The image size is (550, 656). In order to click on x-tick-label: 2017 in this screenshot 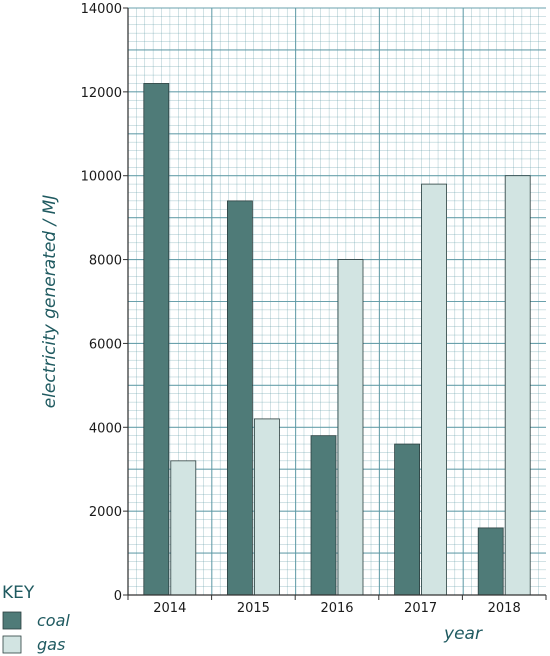, I will do `click(420, 608)`.